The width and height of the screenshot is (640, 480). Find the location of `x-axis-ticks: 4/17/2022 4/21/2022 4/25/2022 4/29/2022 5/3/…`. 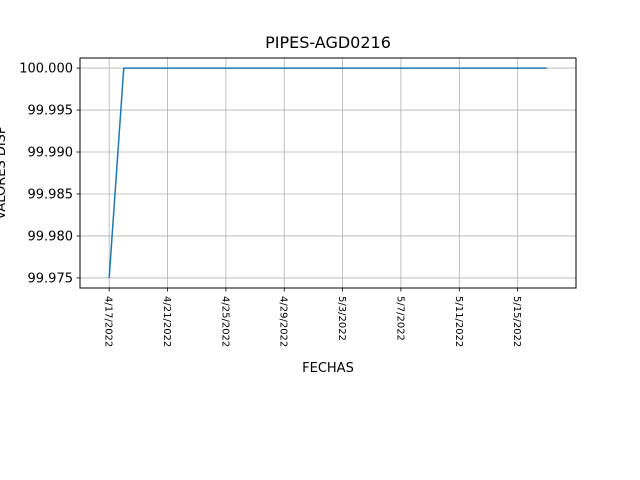

x-axis-ticks: 4/17/2022 4/21/2022 4/25/2022 4/29/2022 5/3/… is located at coordinates (312, 317).